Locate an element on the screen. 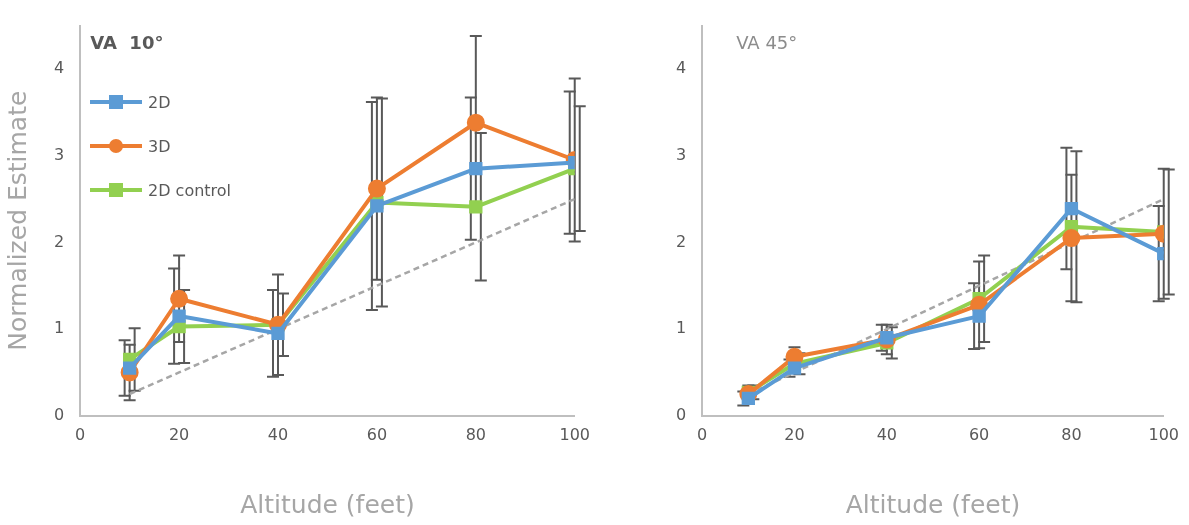 Image resolution: width=1189 pixels, height=525 pixels. y-axis-title: Normalized Estimate is located at coordinates (17, 220).